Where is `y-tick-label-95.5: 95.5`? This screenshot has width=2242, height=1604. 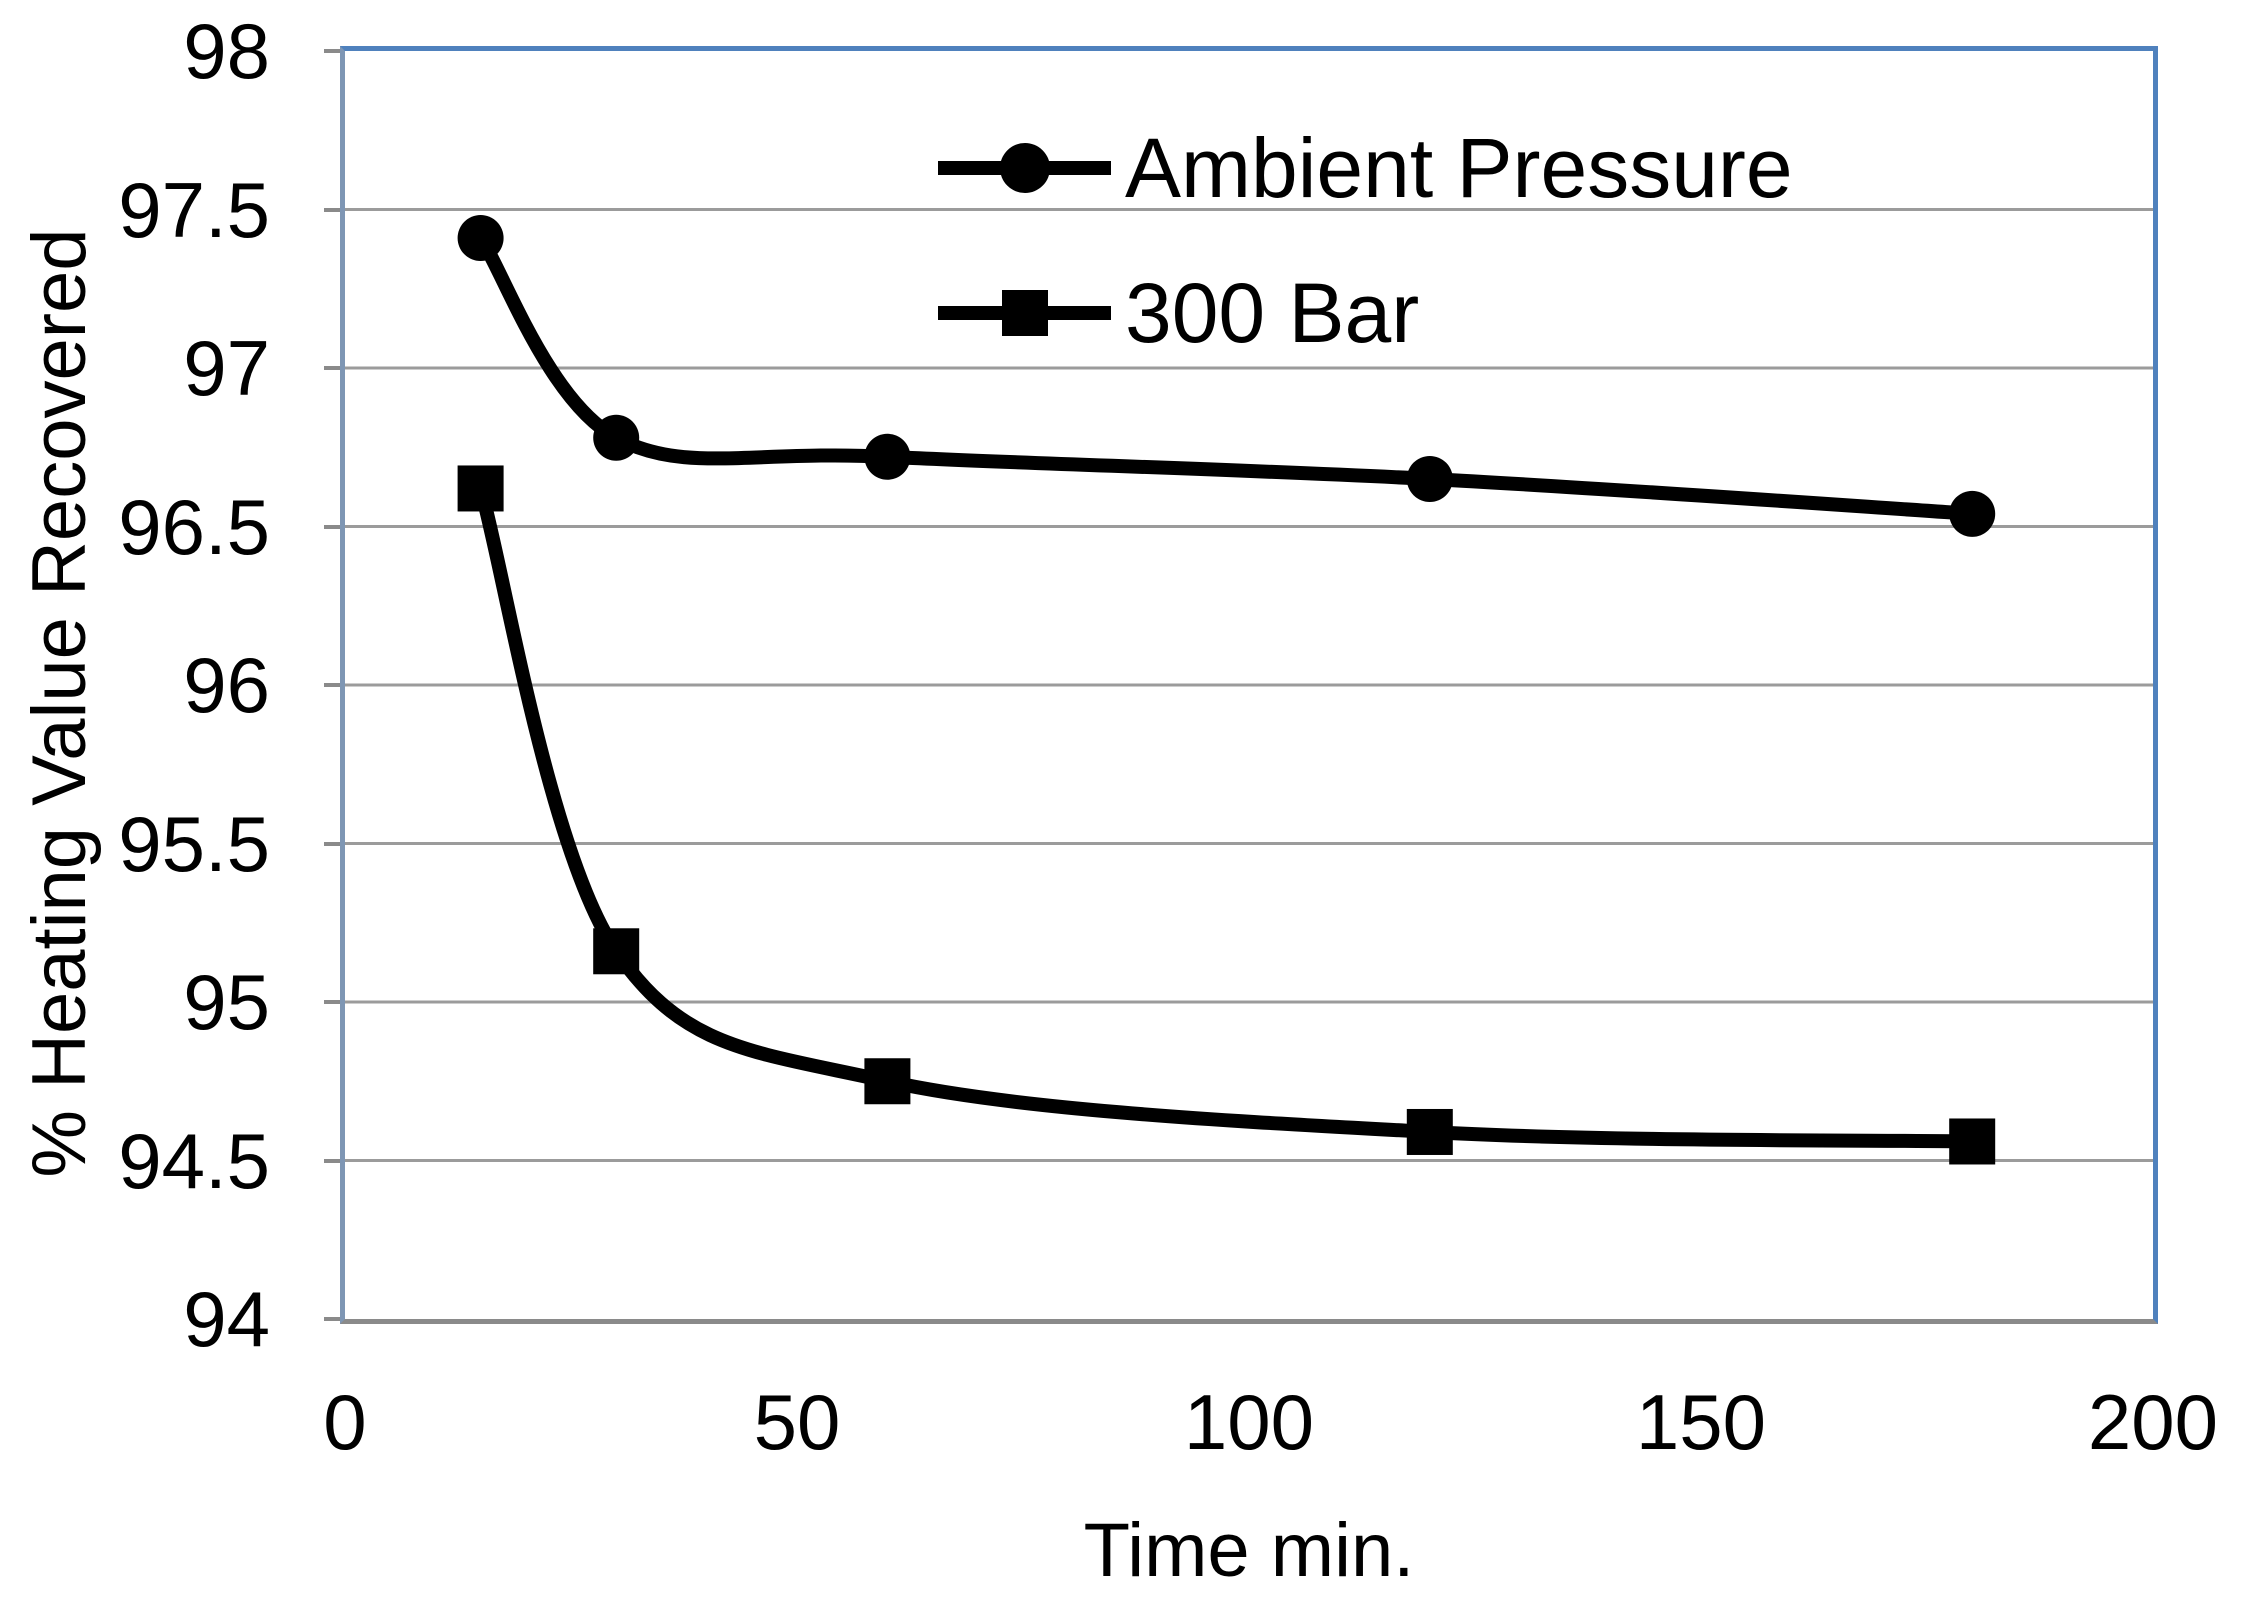
y-tick-label-95.5: 95.5 is located at coordinates (194, 843).